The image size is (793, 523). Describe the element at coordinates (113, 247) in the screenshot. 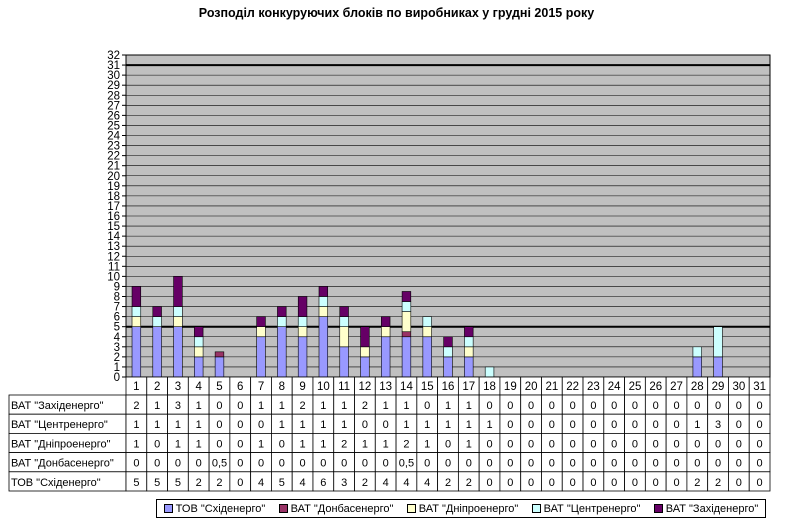

I see `y-tick-label: 13` at that location.